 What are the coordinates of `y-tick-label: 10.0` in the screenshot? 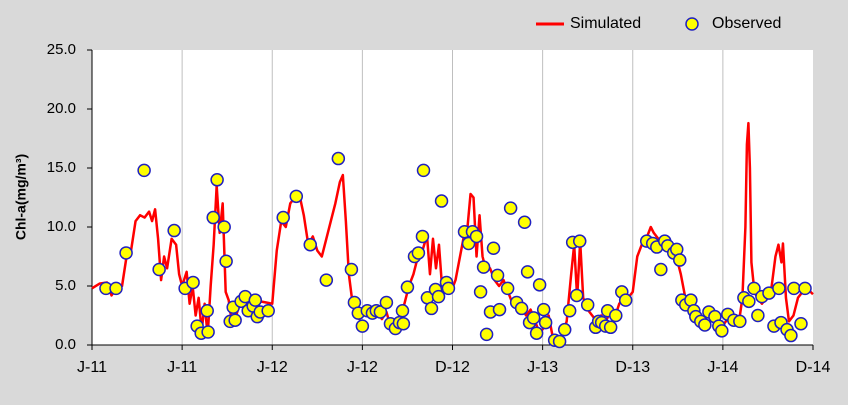 It's located at (61, 226).